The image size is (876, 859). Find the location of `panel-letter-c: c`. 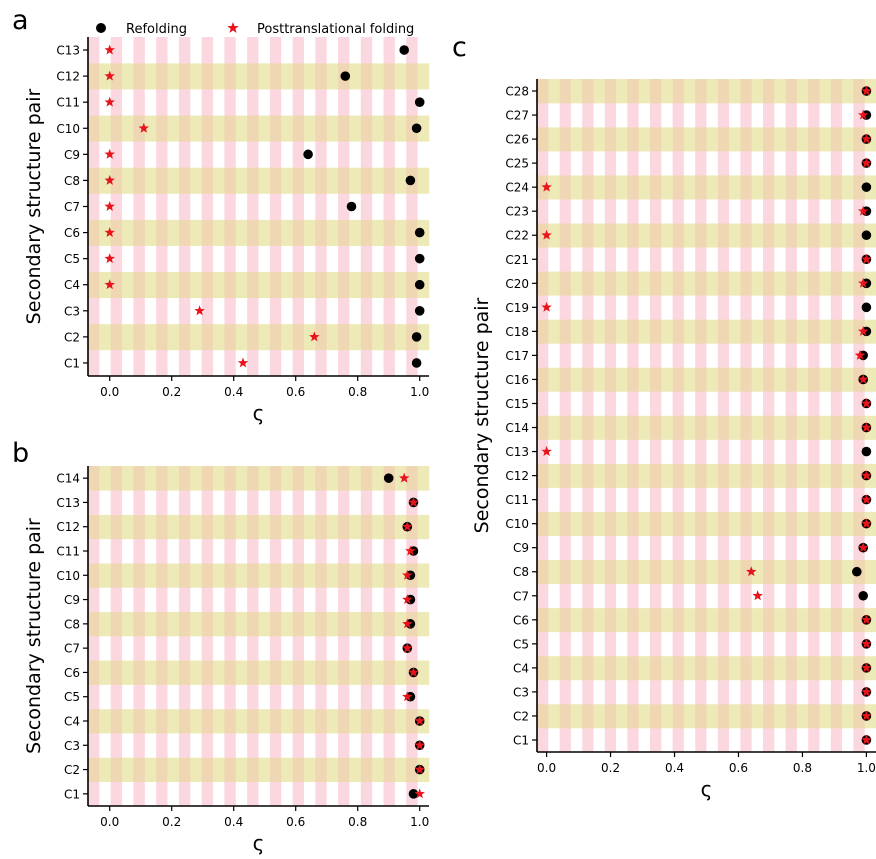

panel-letter-c: c is located at coordinates (459, 47).